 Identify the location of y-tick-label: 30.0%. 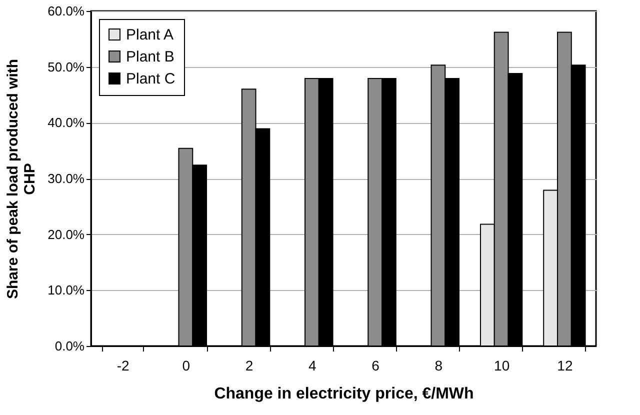
(66, 178).